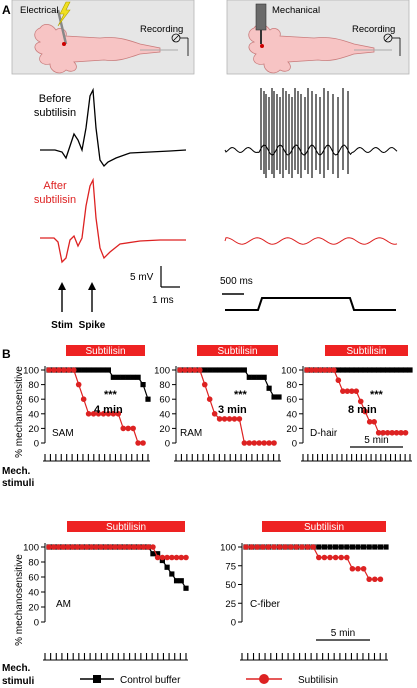 The image size is (417, 688). What do you see at coordinates (103, 37) in the screenshot?
I see `electrical-schematic: Electrical Recording` at bounding box center [103, 37].